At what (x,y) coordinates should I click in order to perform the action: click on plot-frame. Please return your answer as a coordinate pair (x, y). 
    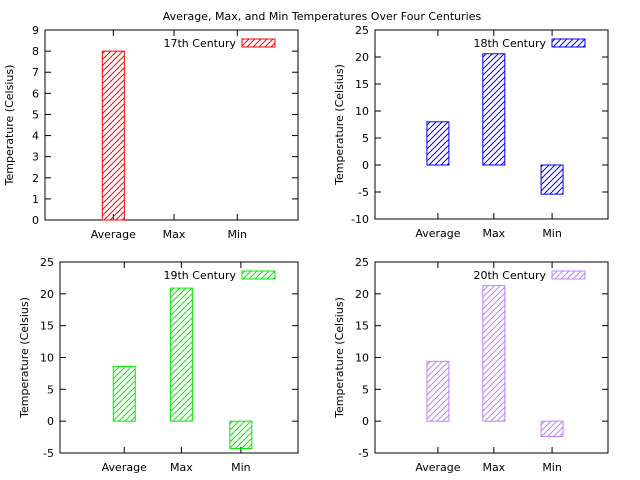
    Looking at the image, I should click on (491, 124).